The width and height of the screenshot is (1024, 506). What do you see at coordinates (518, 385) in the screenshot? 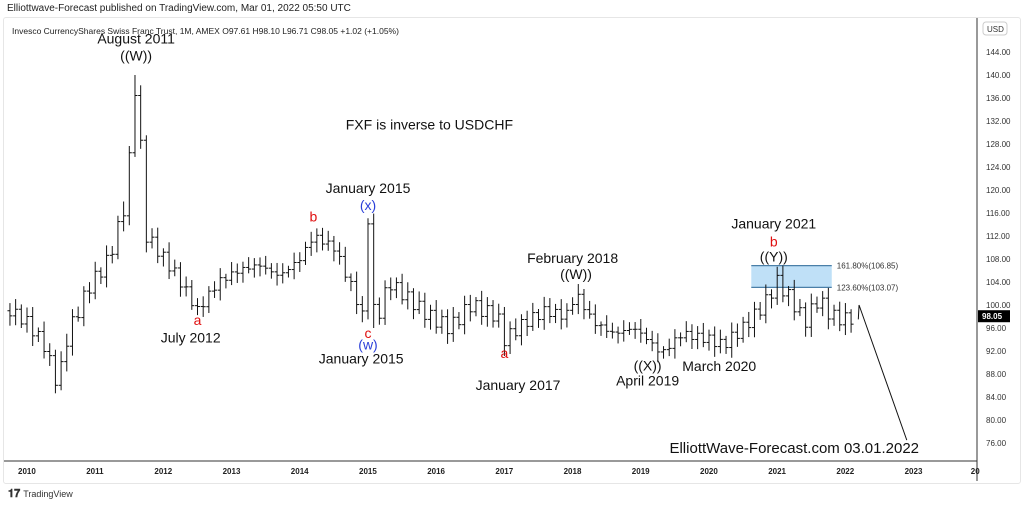
I see `wave-annotation: January 2017` at bounding box center [518, 385].